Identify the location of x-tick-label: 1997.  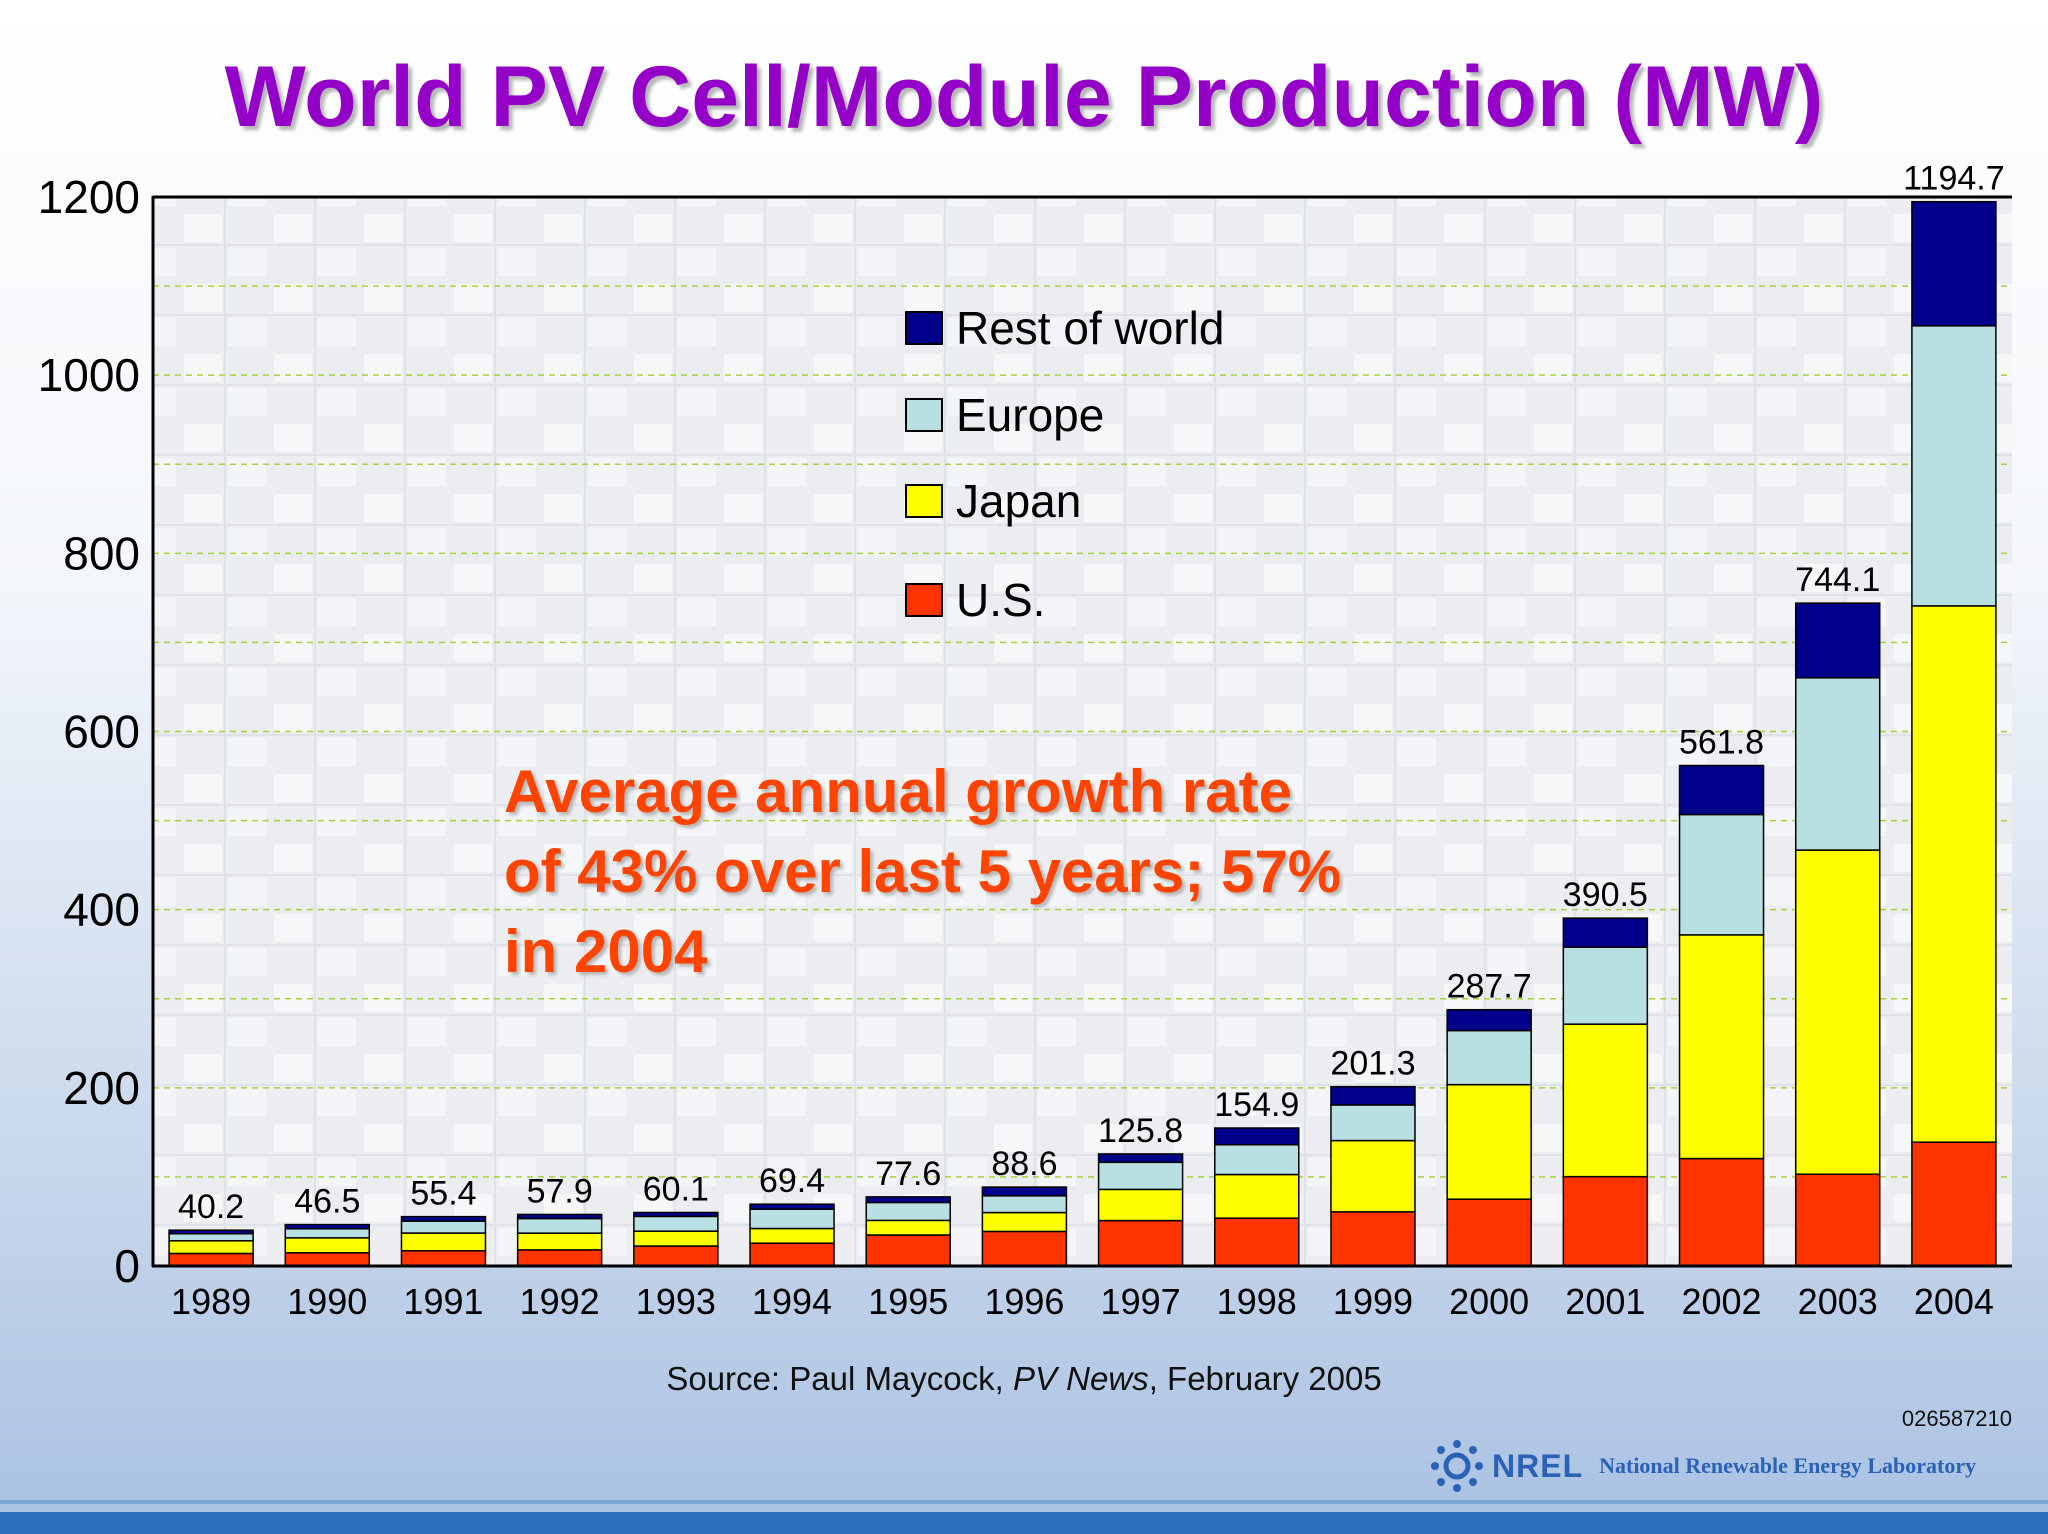
(1141, 1301).